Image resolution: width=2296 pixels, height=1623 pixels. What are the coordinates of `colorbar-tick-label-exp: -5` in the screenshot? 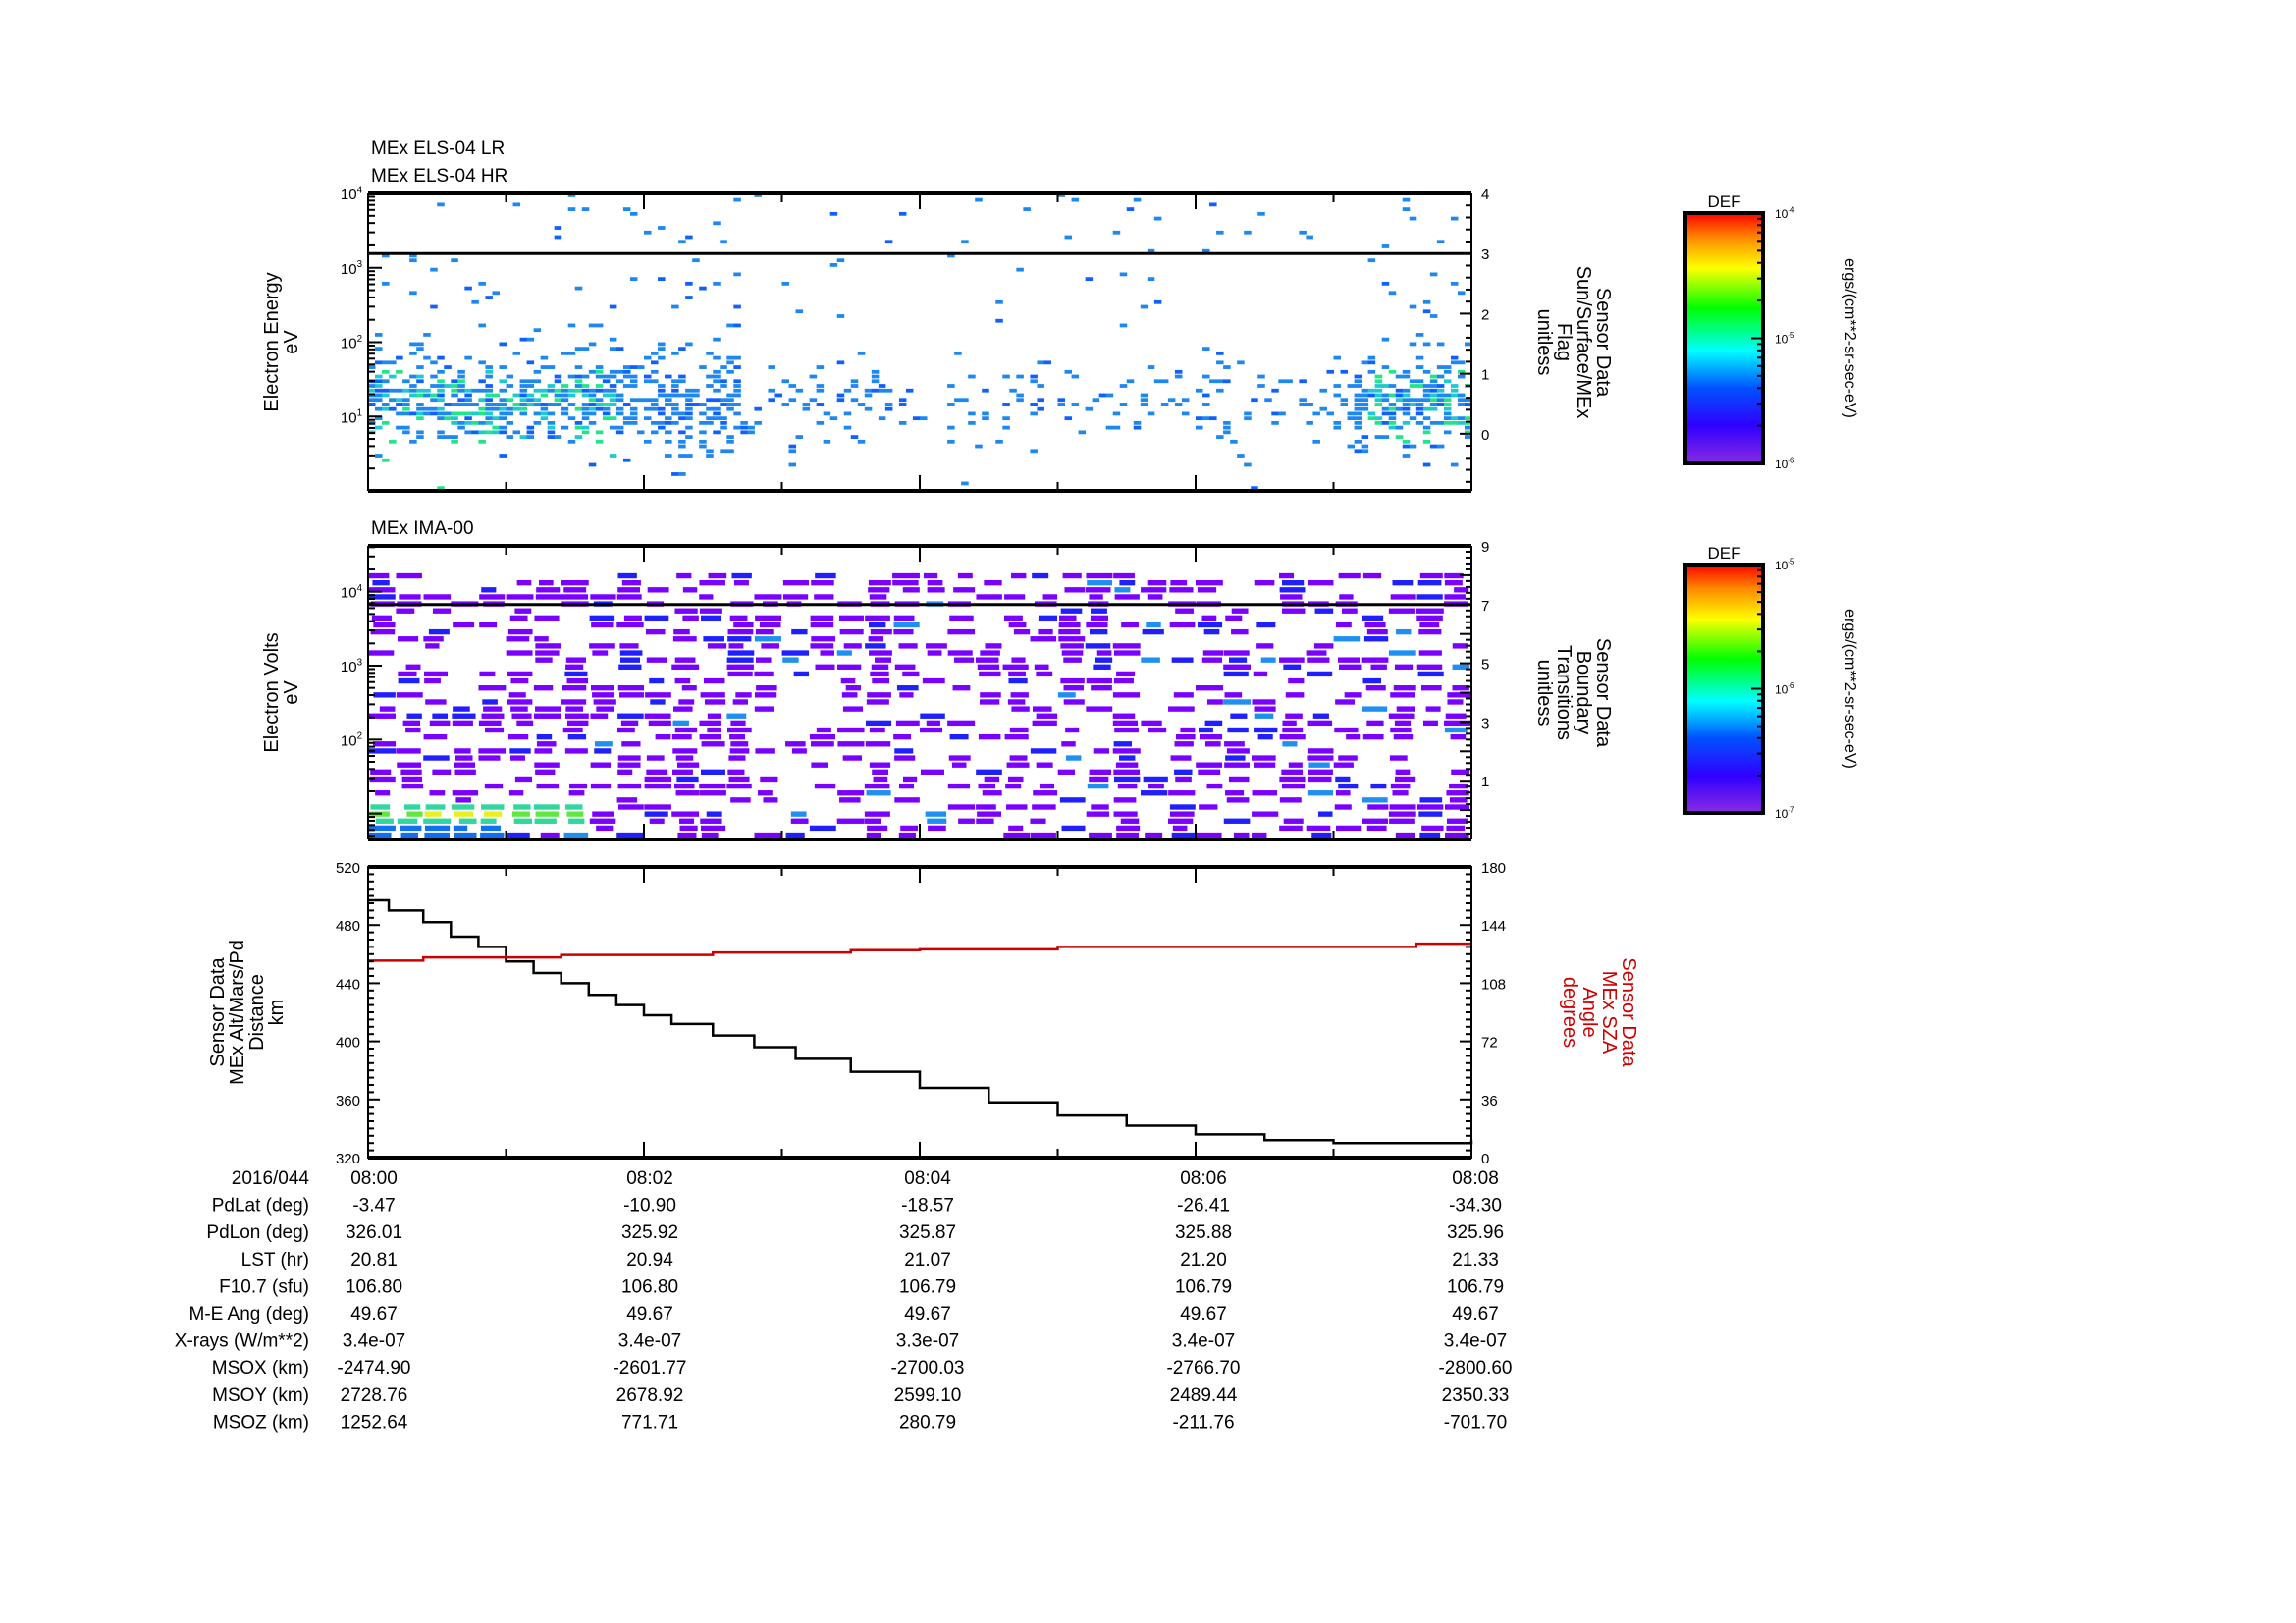 It's located at (1791, 563).